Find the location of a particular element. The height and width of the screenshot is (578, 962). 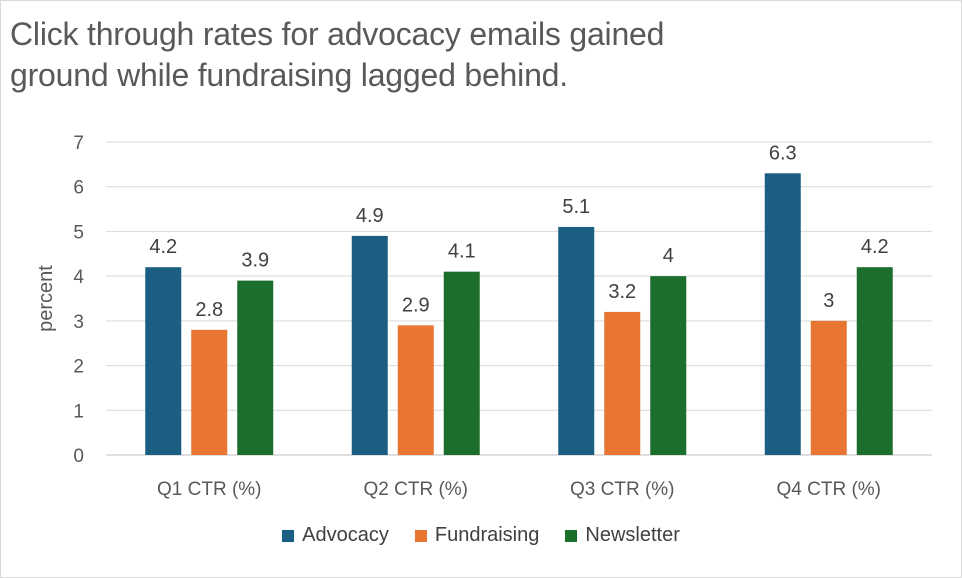

data-label: 4 is located at coordinates (668, 256).